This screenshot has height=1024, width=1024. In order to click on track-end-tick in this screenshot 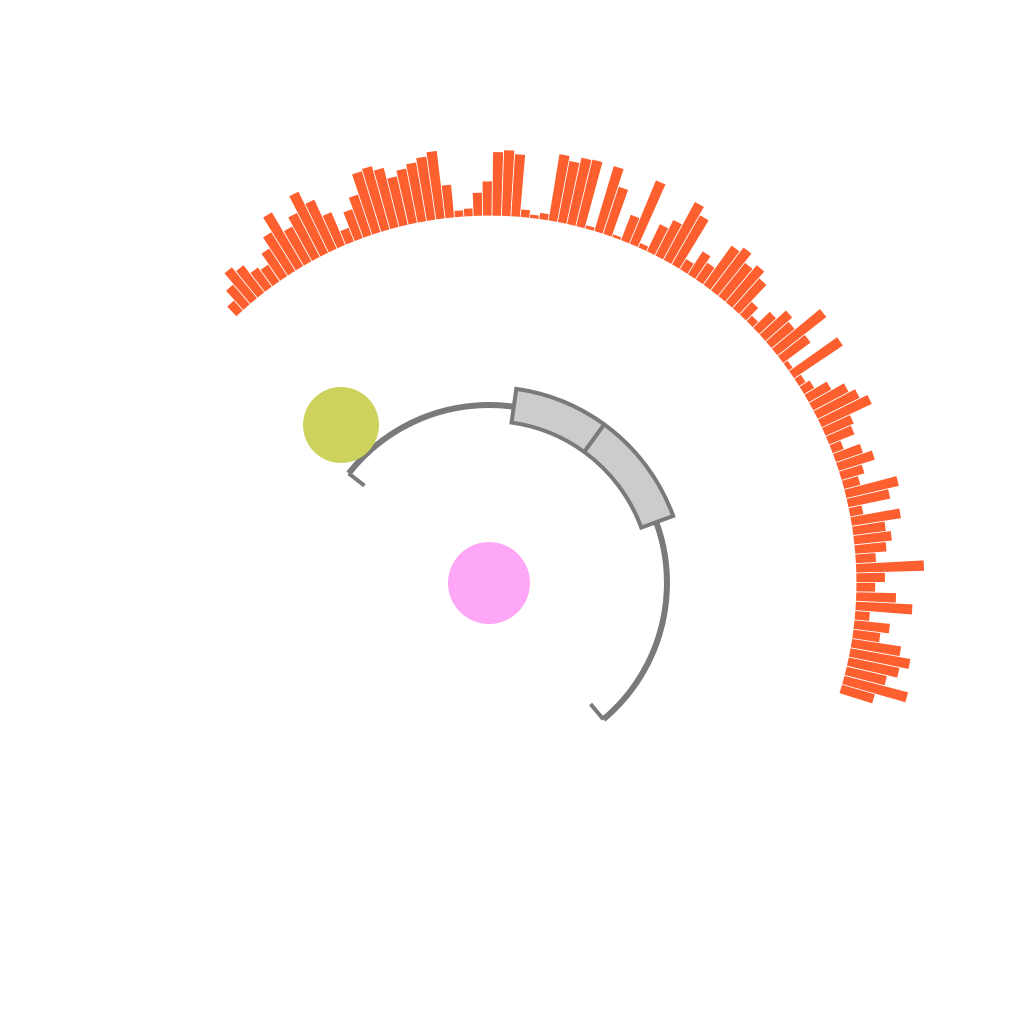, I will do `click(597, 711)`.